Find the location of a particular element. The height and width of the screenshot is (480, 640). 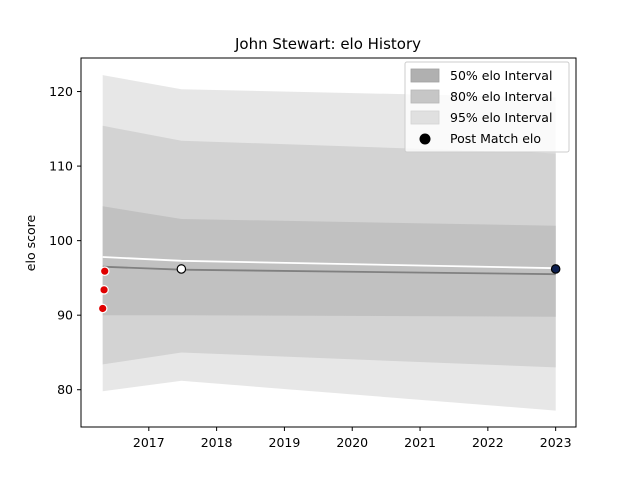

y-tick-label: 110 is located at coordinates (61, 166).